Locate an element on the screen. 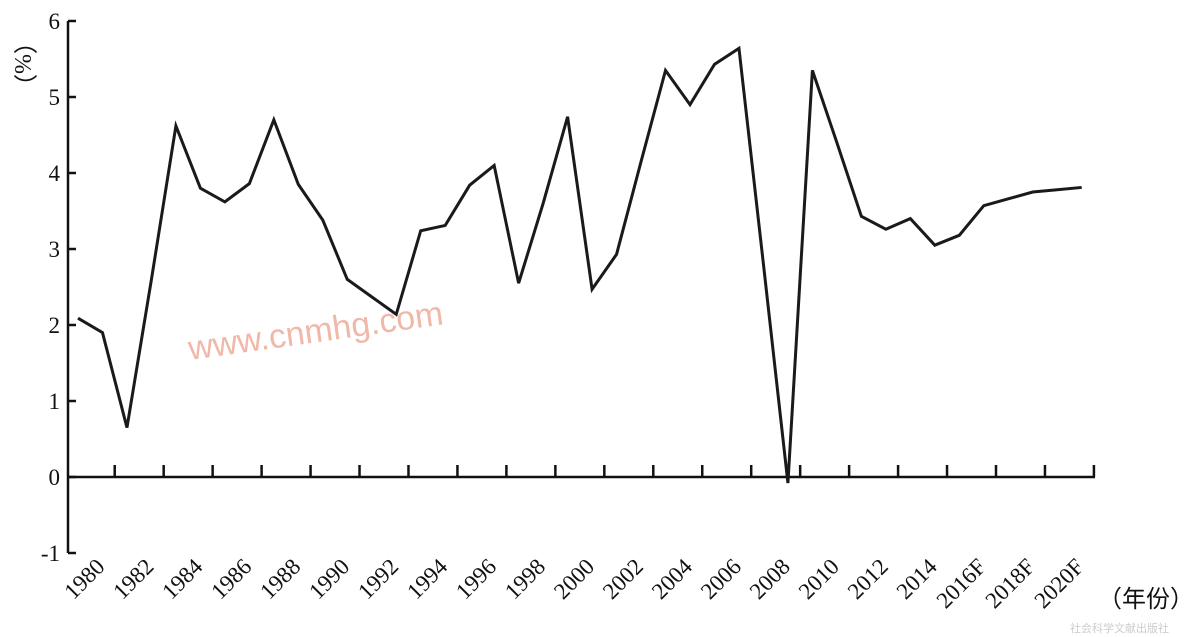  y-tick-label: 5 is located at coordinates (55, 97).